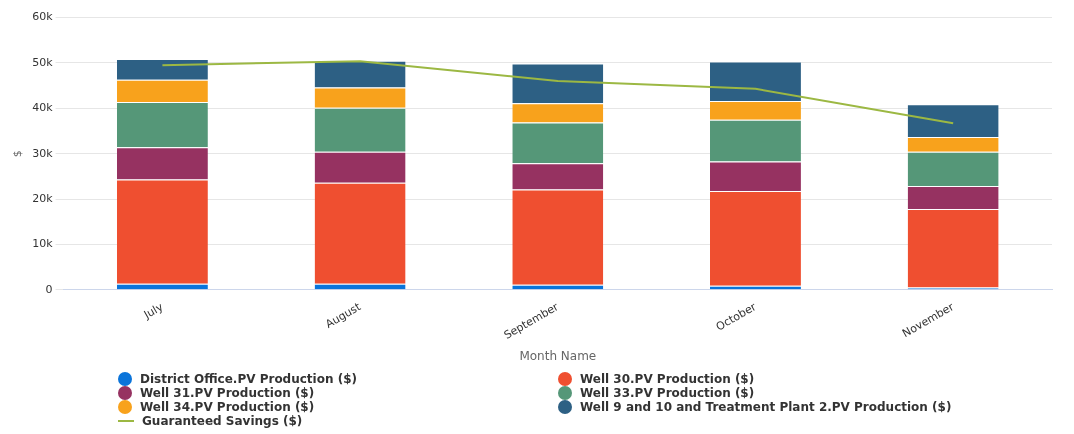 Image resolution: width=1074 pixels, height=434 pixels. What do you see at coordinates (43, 62) in the screenshot?
I see `y-tick-label: 50k` at bounding box center [43, 62].